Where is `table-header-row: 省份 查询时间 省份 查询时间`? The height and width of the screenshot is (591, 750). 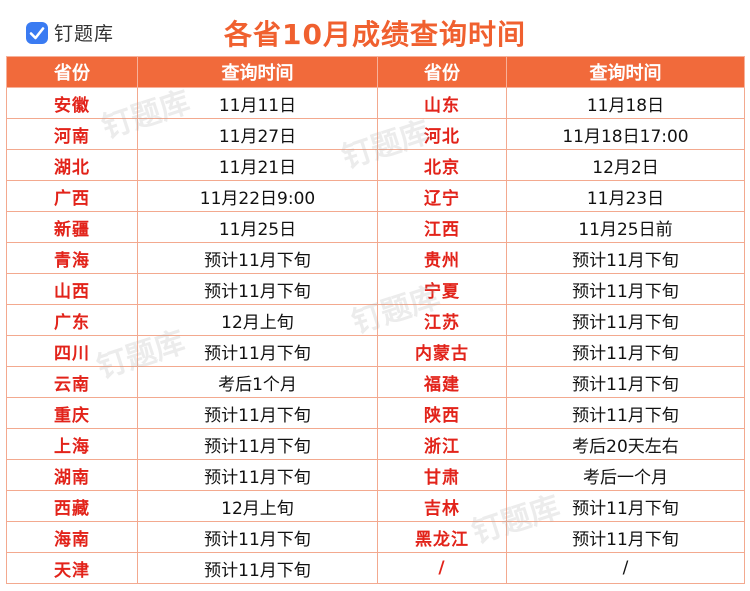 table-header-row: 省份 查询时间 省份 查询时间 is located at coordinates (375, 72).